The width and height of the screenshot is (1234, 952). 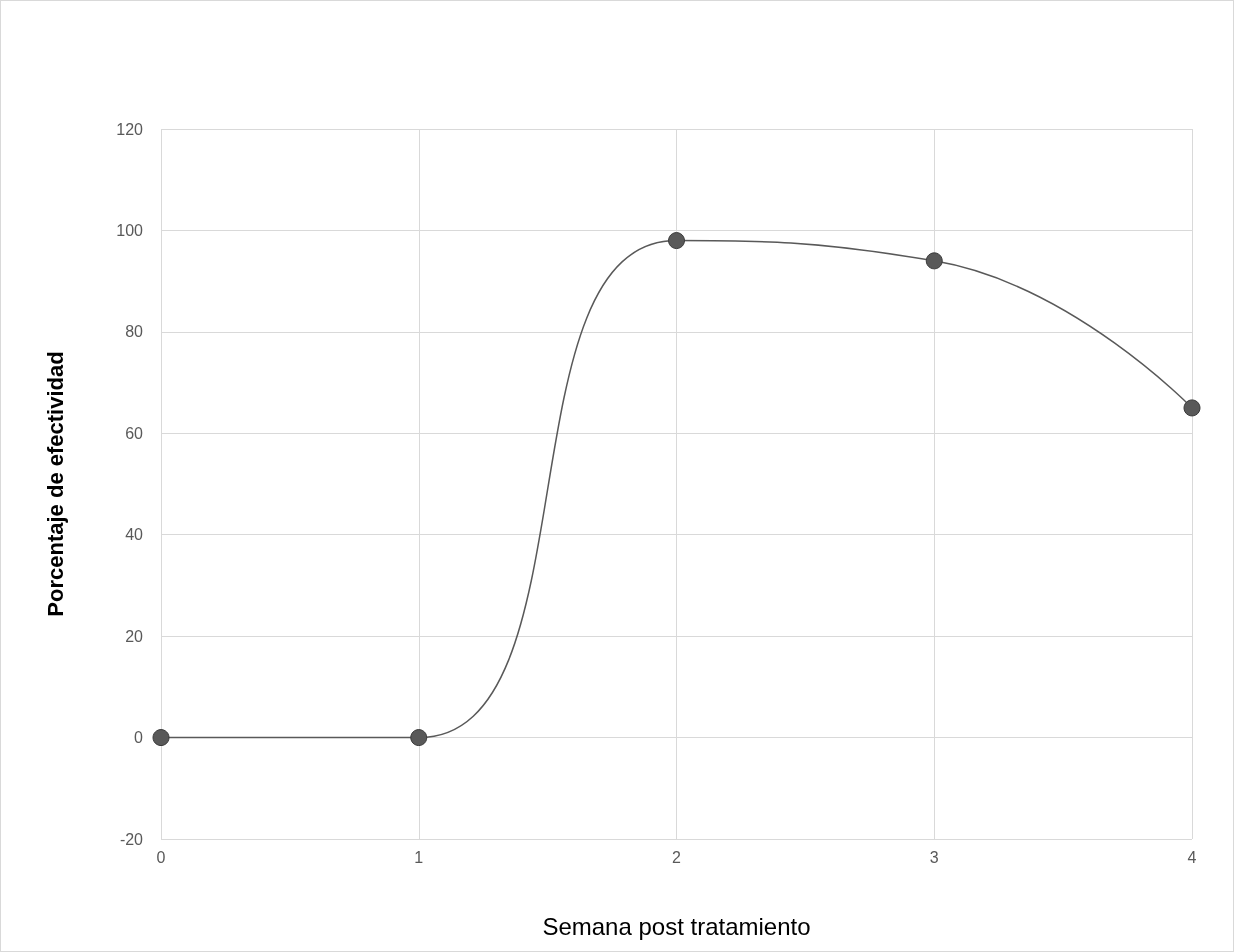 I want to click on y-axis-title: Porcentaje de efectividad, so click(x=55, y=484).